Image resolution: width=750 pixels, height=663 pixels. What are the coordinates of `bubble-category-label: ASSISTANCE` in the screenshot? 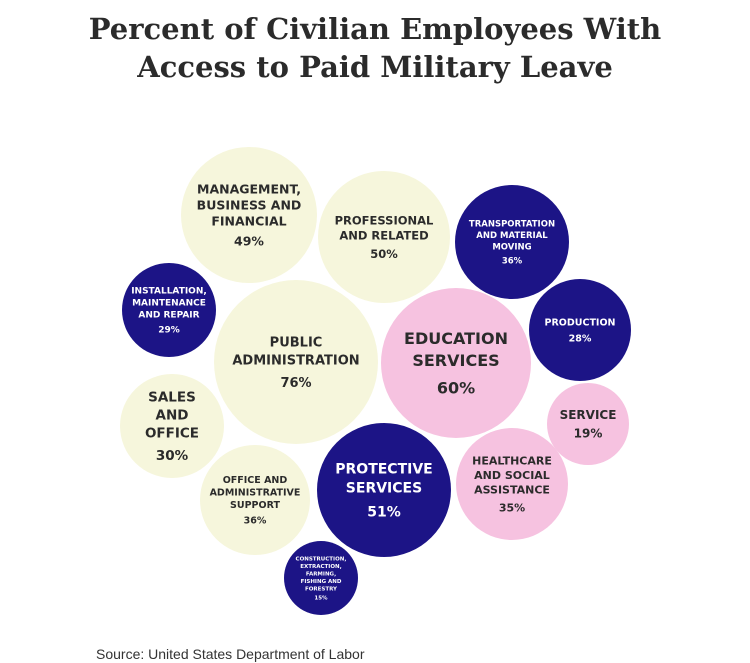 It's located at (512, 489).